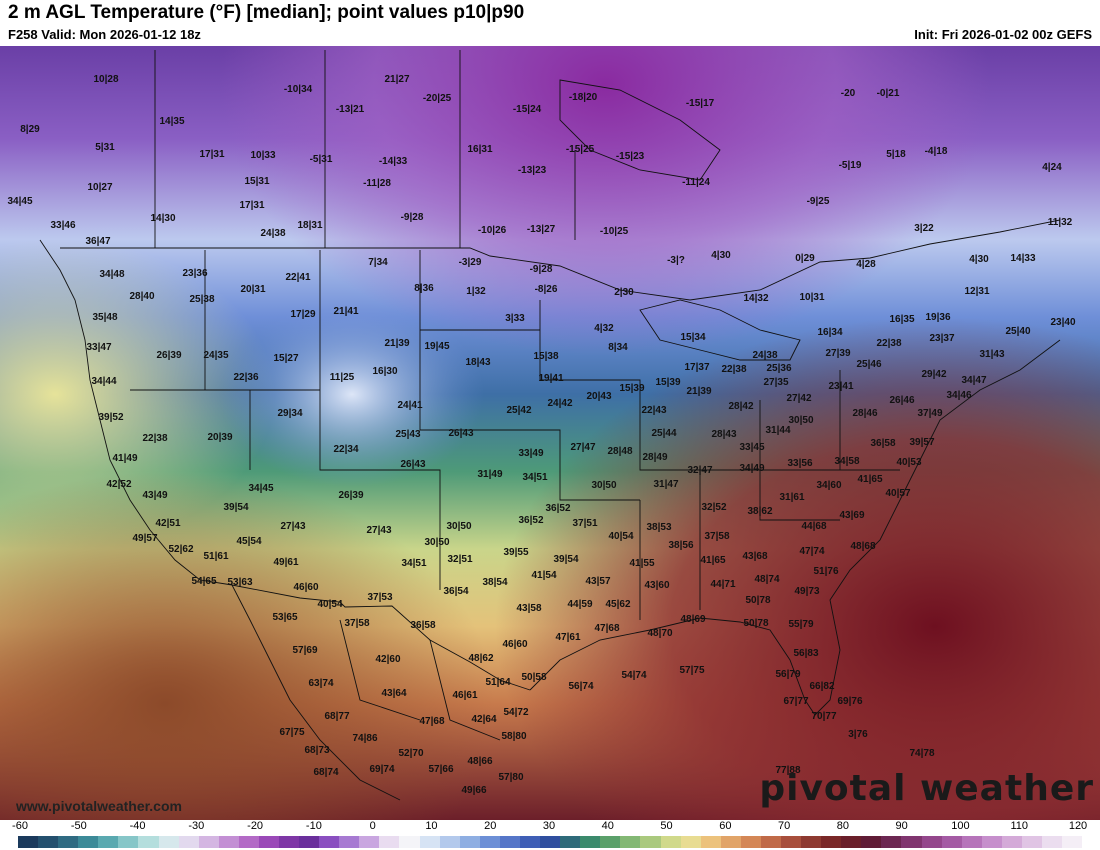 The width and height of the screenshot is (1100, 850). I want to click on point-value-label: 67|75, so click(291, 732).